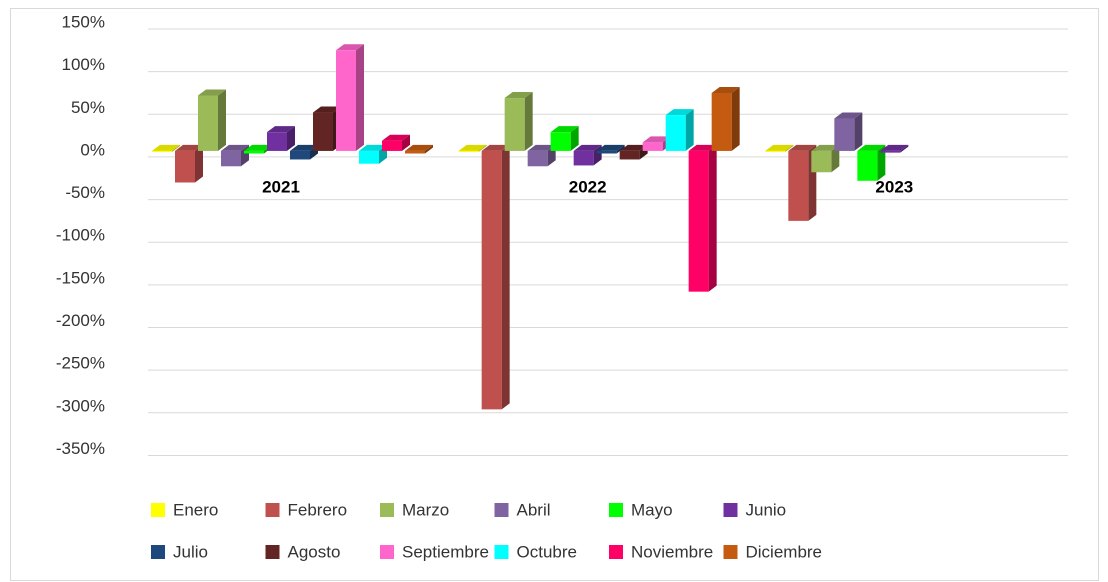 Image resolution: width=1108 pixels, height=582 pixels. I want to click on y-tick-label: -300%, so click(80, 405).